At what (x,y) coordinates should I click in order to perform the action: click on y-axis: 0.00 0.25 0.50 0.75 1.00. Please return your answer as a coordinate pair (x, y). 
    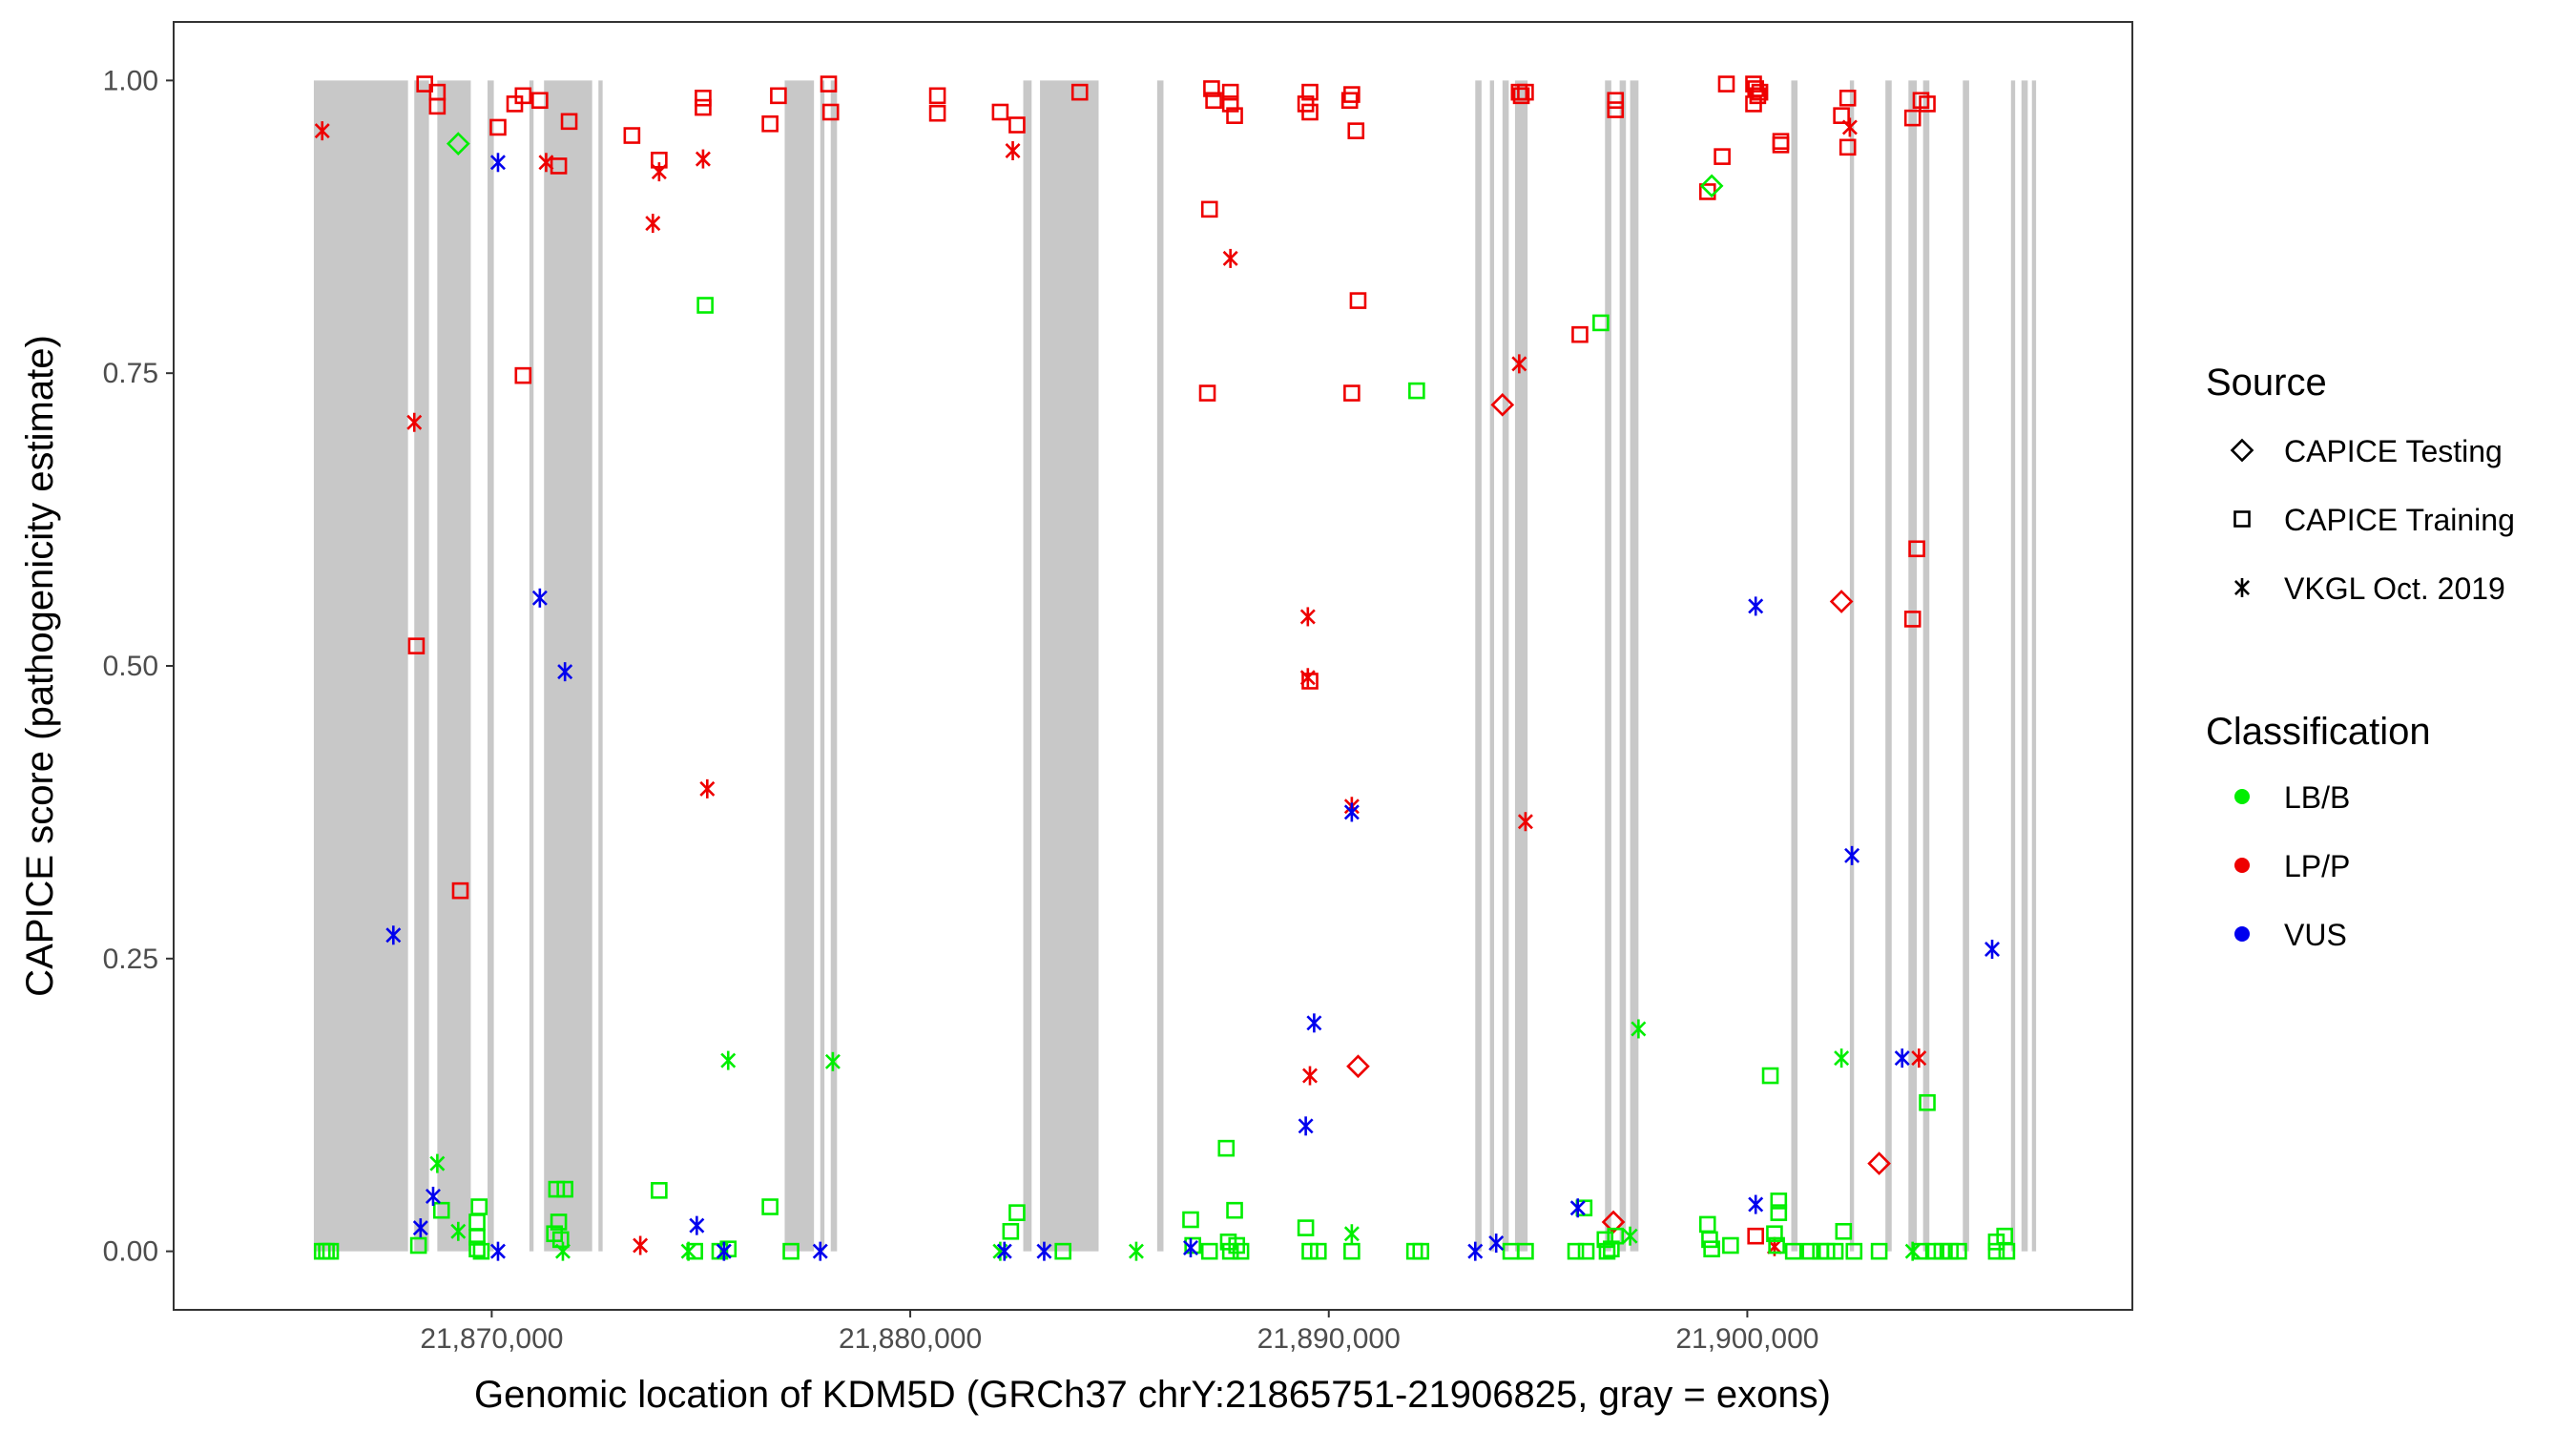
    Looking at the image, I should click on (138, 667).